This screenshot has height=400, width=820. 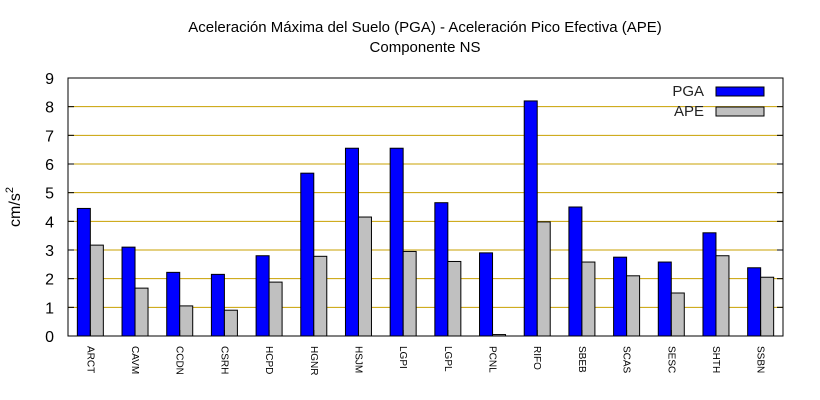 What do you see at coordinates (134, 360) in the screenshot?
I see `x-tick-label: CAVM` at bounding box center [134, 360].